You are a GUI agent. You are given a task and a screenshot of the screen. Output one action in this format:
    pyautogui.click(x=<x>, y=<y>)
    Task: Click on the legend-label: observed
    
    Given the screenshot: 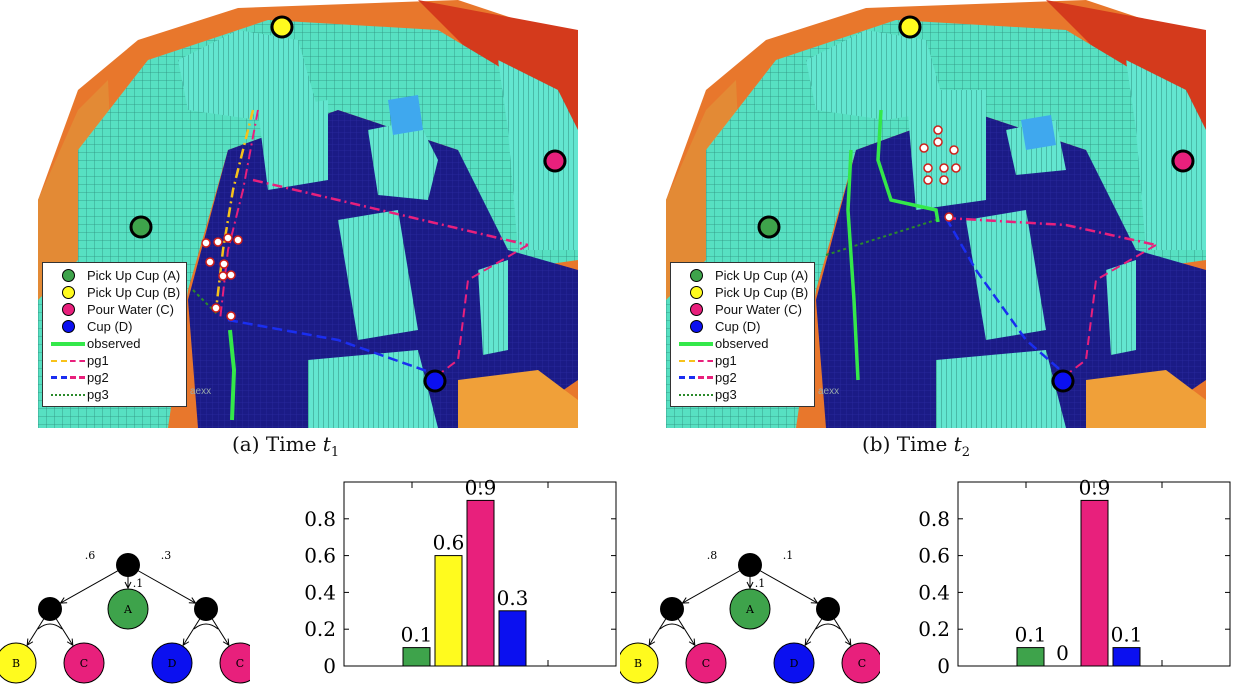 What is the action you would take?
    pyautogui.click(x=114, y=343)
    